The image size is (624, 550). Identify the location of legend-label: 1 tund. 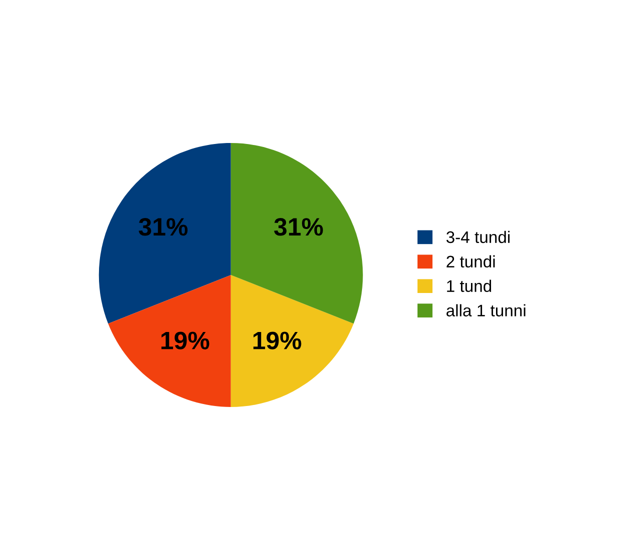
(469, 286).